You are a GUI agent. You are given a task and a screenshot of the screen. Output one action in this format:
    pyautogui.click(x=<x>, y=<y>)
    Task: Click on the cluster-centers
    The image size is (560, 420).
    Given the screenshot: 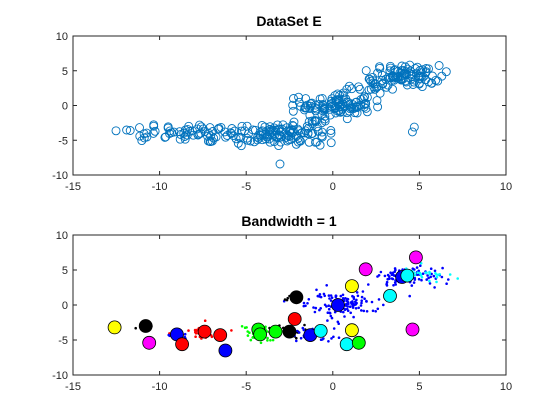 What is the action you would take?
    pyautogui.click(x=265, y=304)
    